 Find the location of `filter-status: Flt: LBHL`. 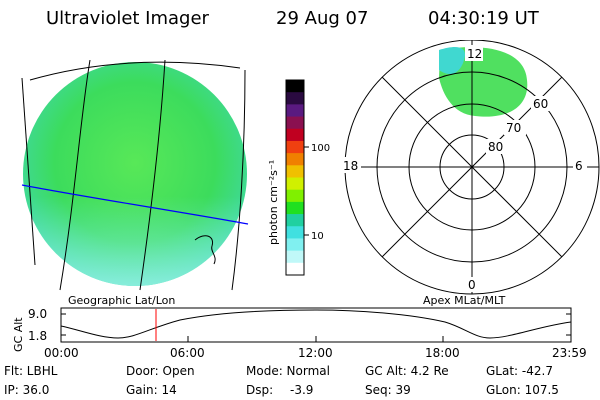

filter-status: Flt: LBHL is located at coordinates (31, 371).